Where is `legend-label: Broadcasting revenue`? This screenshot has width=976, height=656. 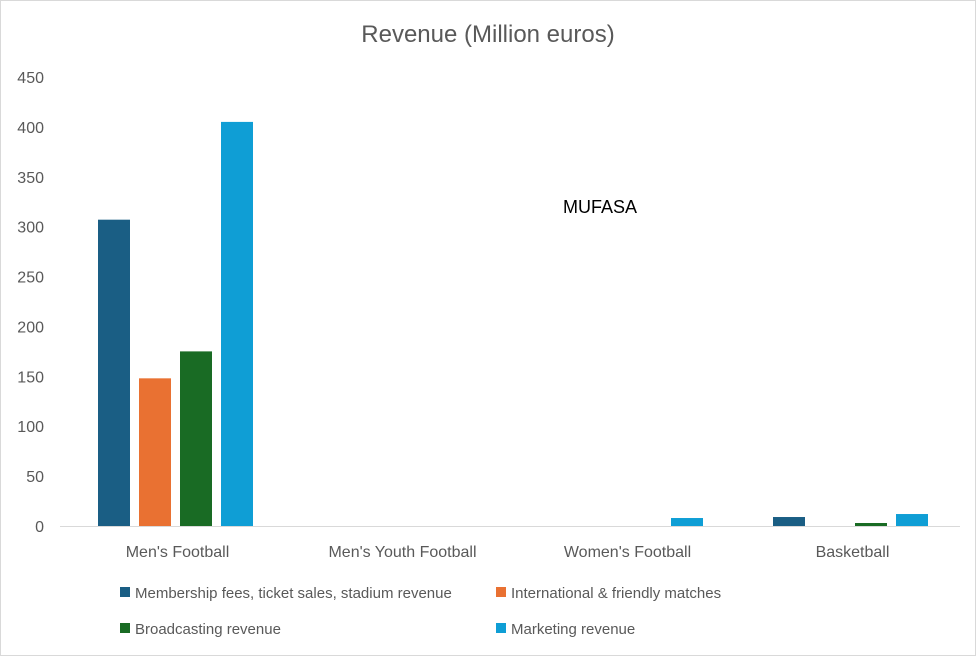
legend-label: Broadcasting revenue is located at coordinates (208, 629).